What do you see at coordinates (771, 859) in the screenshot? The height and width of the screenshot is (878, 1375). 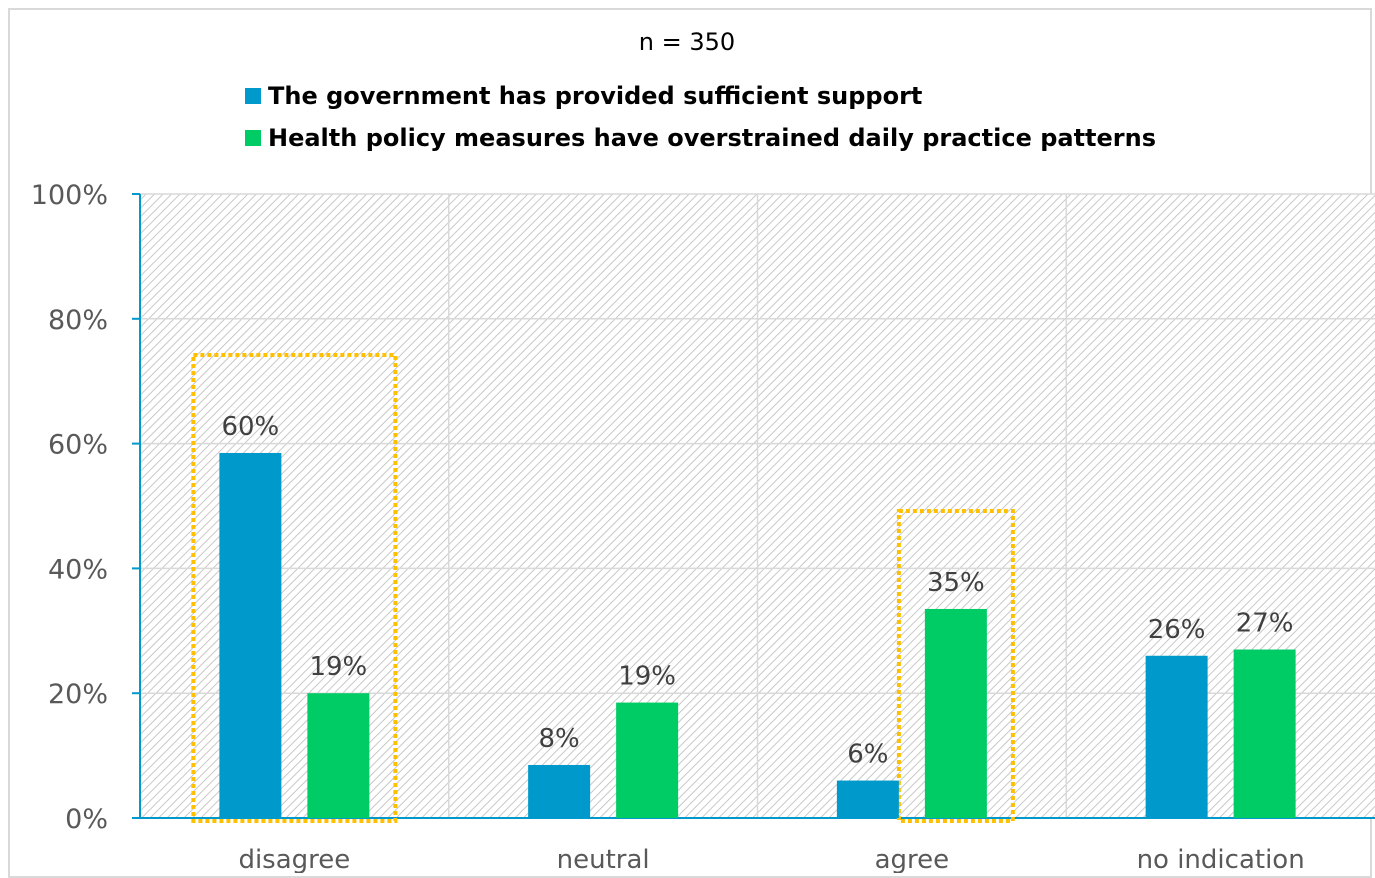 I see `x-axis-ticks: disagree neutral agree no indication` at bounding box center [771, 859].